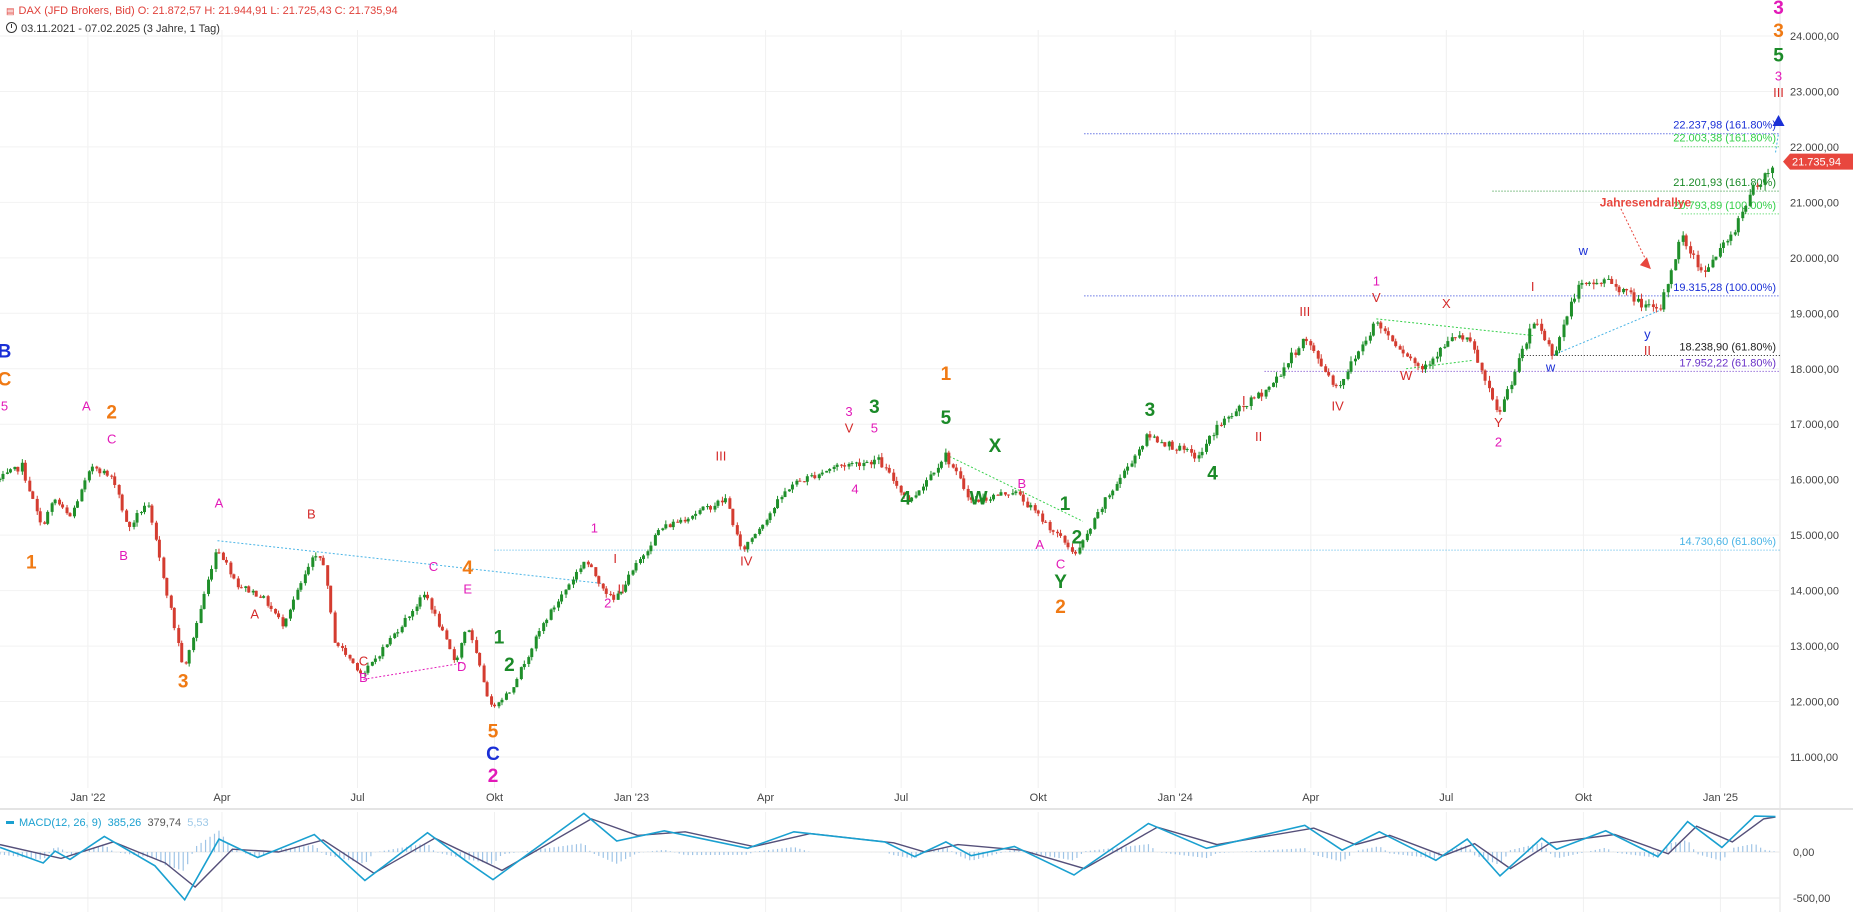  I want to click on wave-label: D, so click(461, 666).